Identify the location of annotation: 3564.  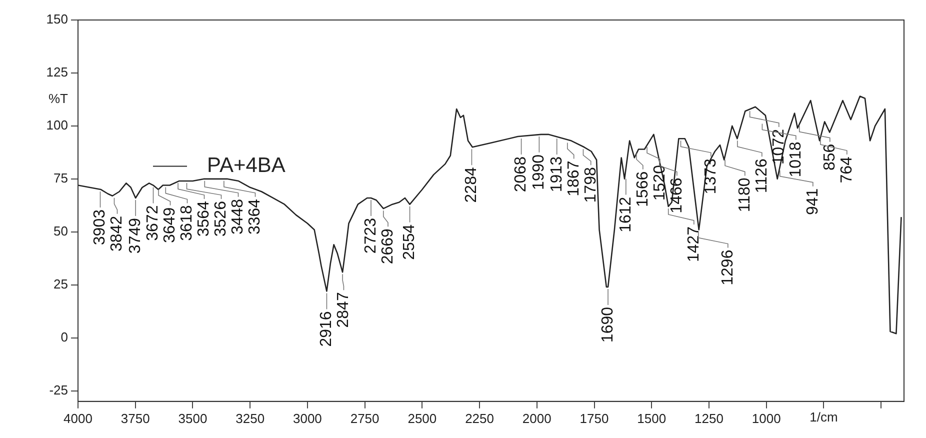
(204, 218).